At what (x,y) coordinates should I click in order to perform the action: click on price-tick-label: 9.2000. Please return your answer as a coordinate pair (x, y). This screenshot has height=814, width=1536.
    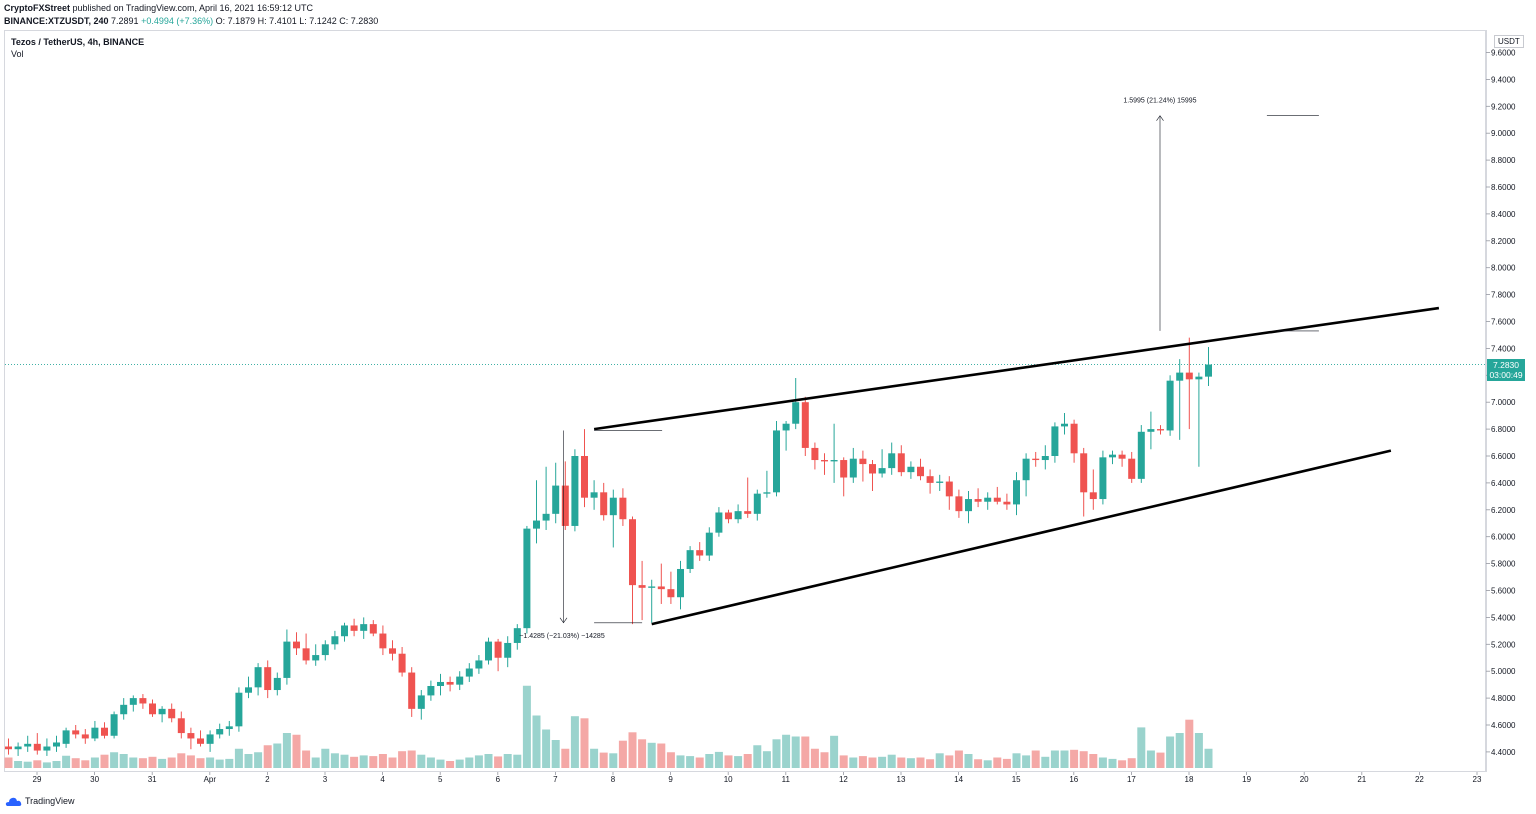
    Looking at the image, I should click on (1503, 106).